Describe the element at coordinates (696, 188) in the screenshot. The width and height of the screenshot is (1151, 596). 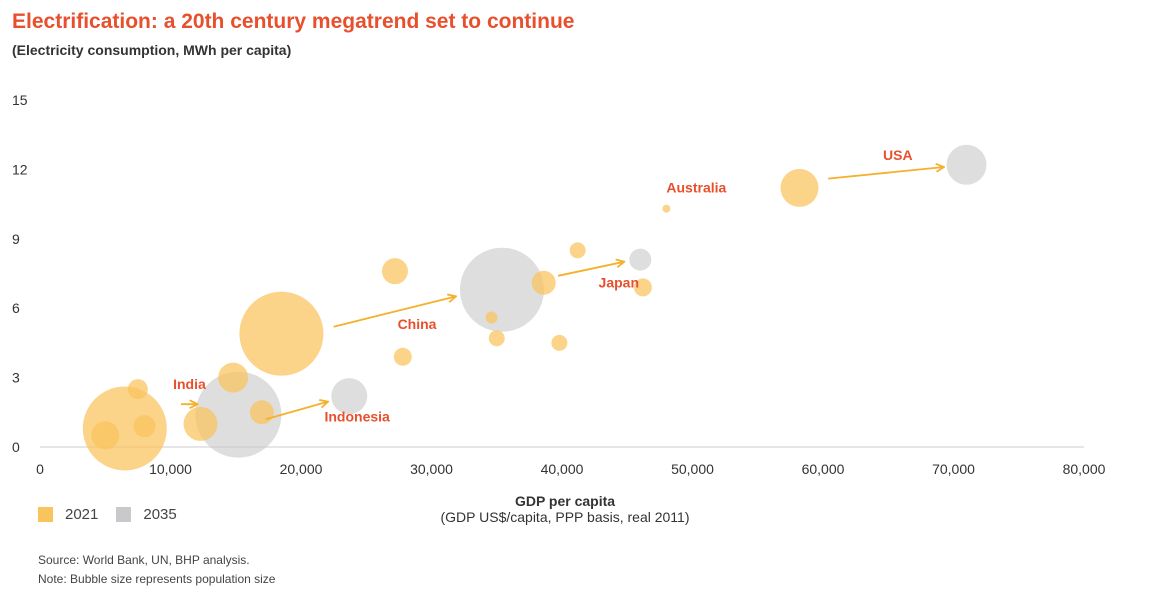
I see `country-label: Australia` at that location.